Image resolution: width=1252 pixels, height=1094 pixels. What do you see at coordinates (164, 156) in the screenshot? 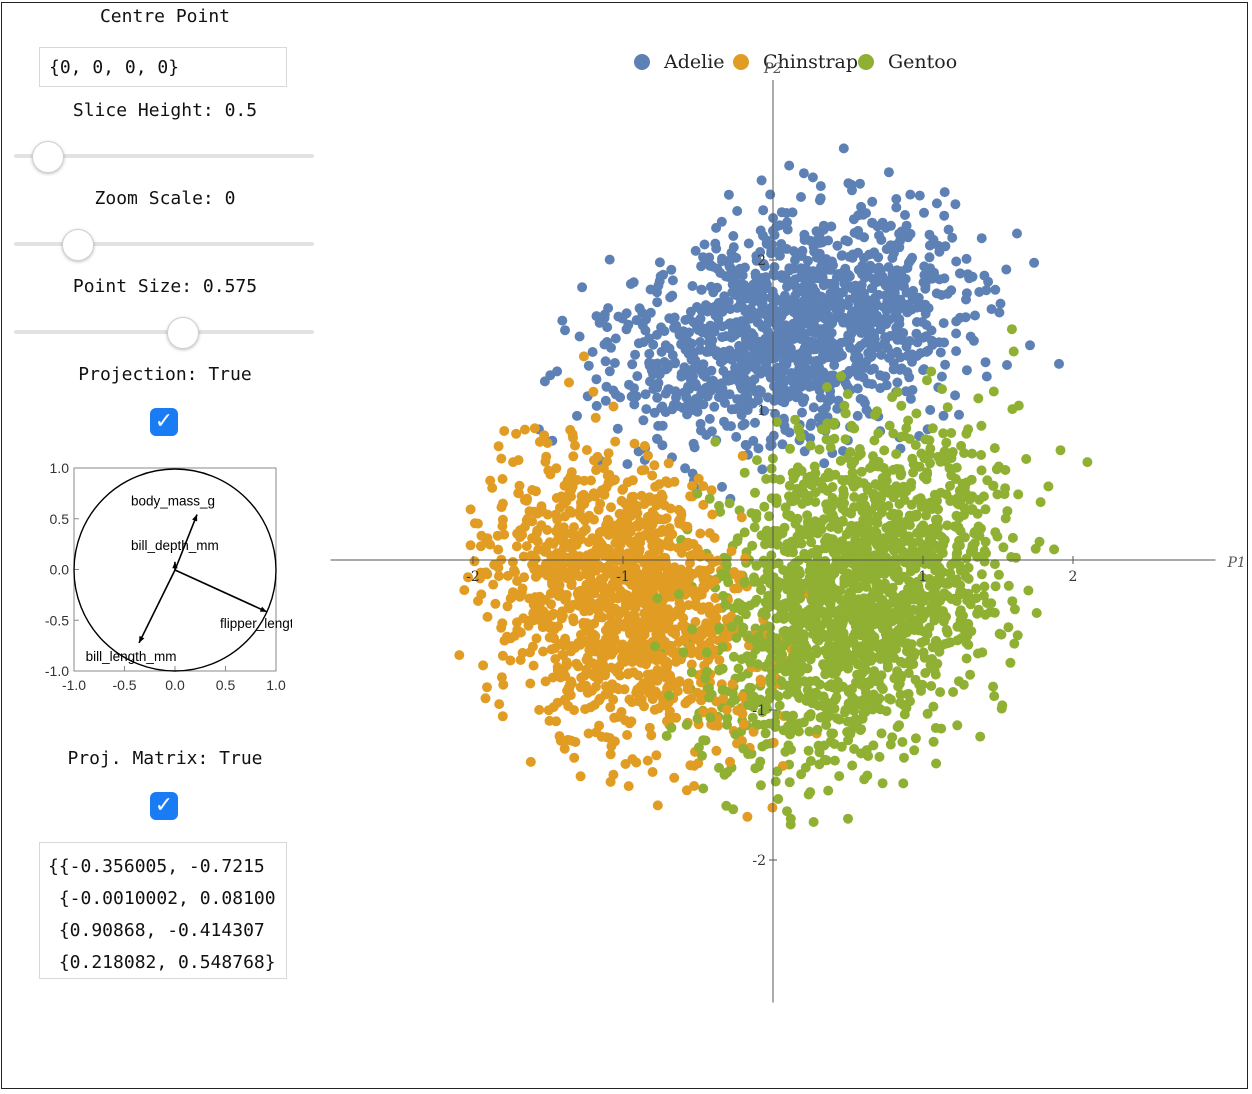
I see `slice-height-slider` at bounding box center [164, 156].